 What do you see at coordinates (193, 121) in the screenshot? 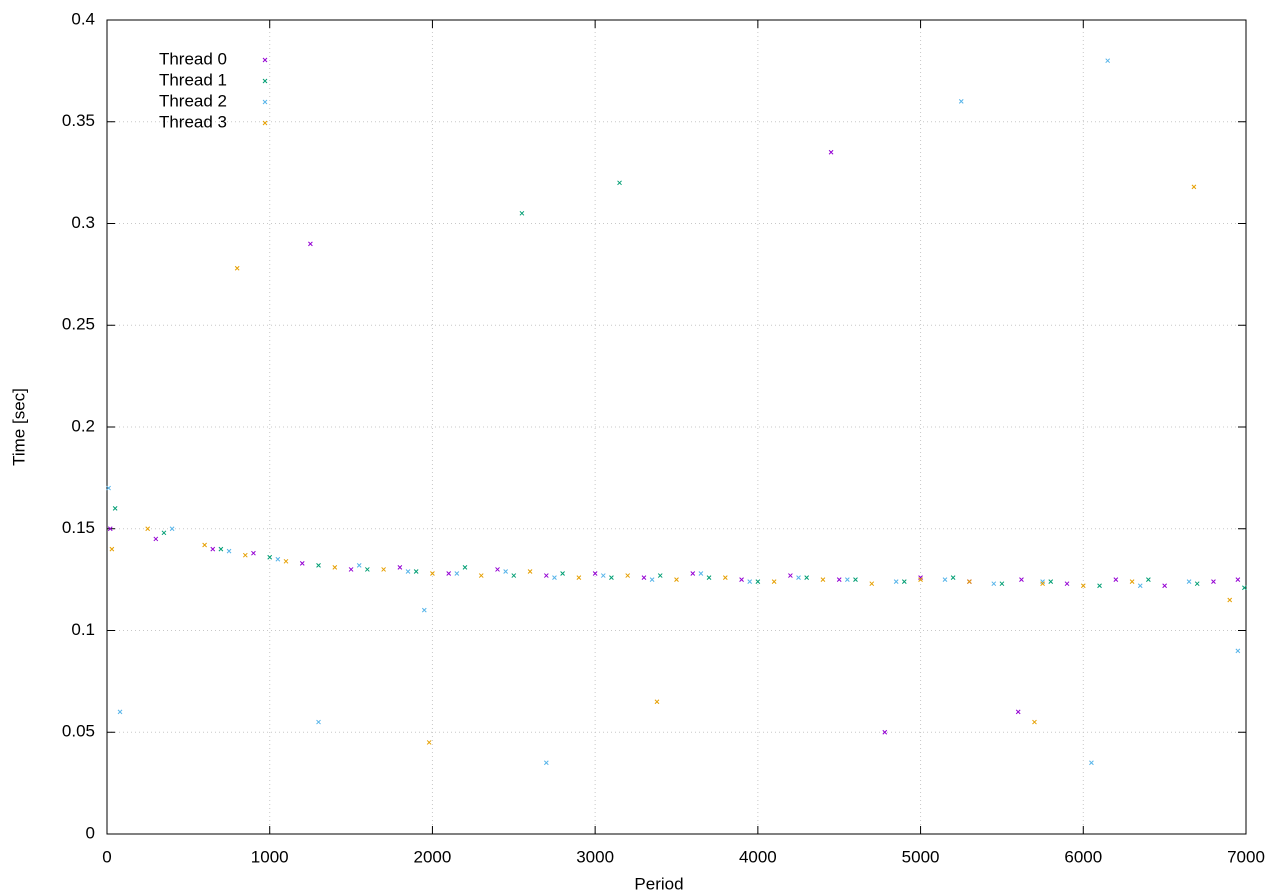
I see `legend-label: Thread 3` at bounding box center [193, 121].